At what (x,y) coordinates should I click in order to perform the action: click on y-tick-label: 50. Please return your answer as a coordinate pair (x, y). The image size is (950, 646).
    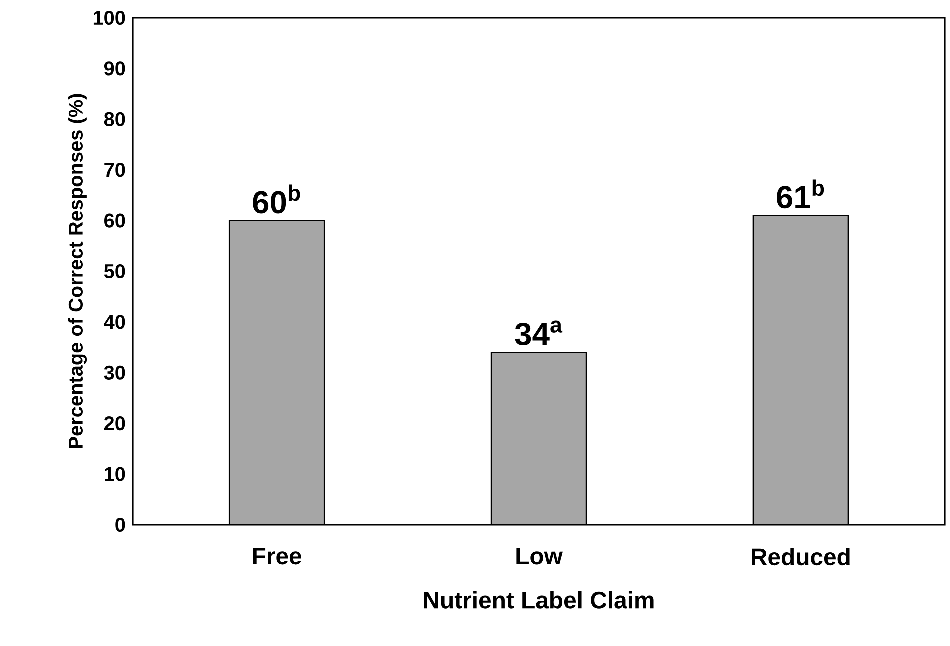
    Looking at the image, I should click on (115, 271).